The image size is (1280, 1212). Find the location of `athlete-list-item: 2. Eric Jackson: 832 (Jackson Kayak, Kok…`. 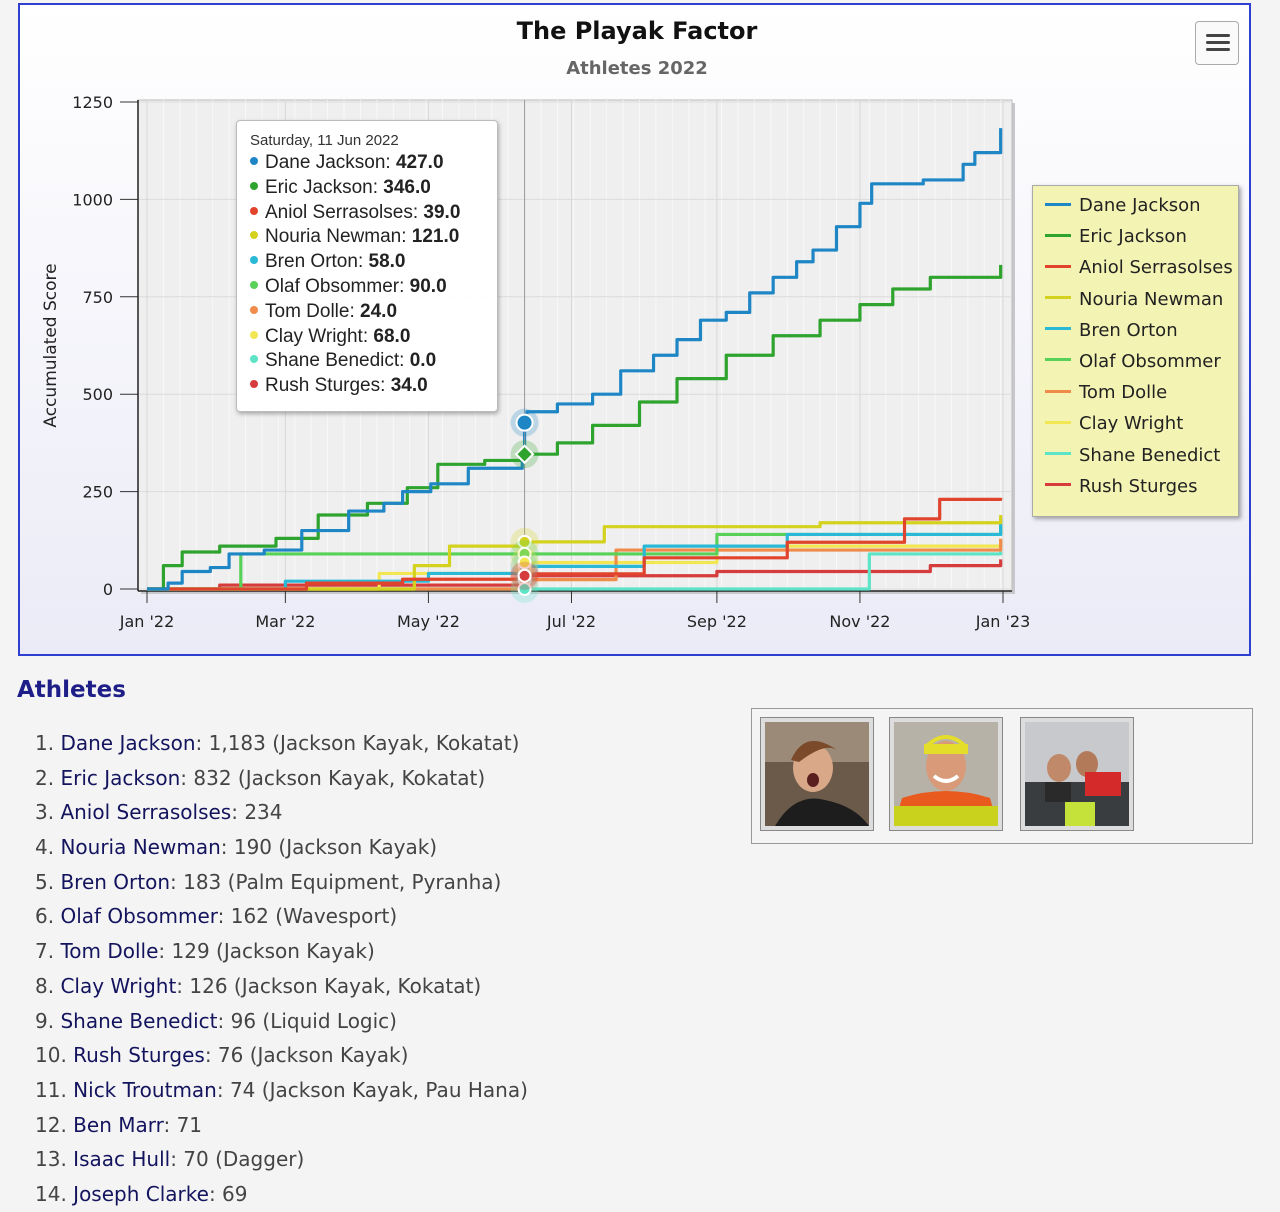

athlete-list-item: 2. Eric Jackson: 832 (Jackson Kayak, Kok… is located at coordinates (281, 778).